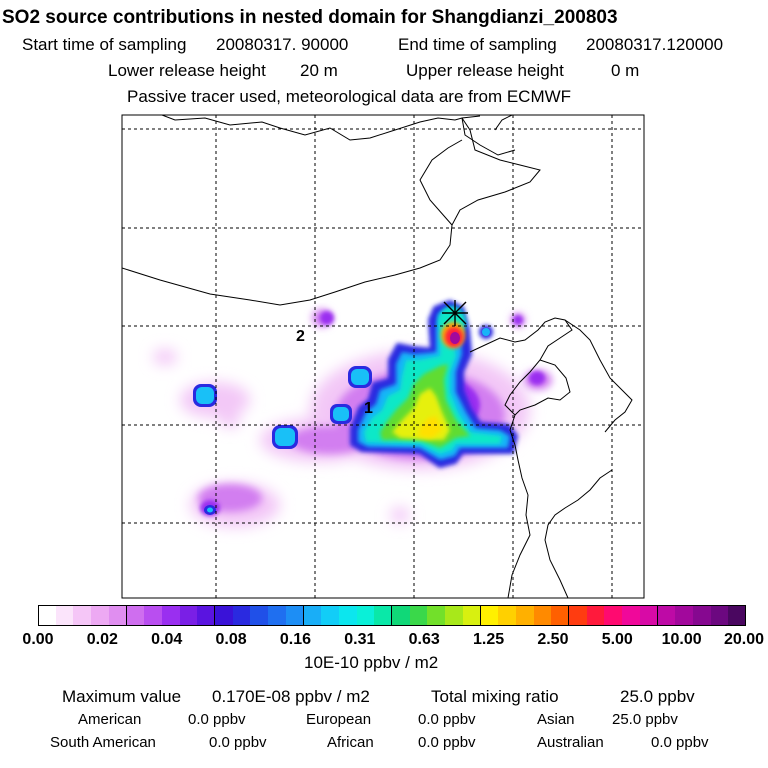 The image size is (768, 768). I want to click on colorbar-tick-label: 10.00, so click(681, 639).